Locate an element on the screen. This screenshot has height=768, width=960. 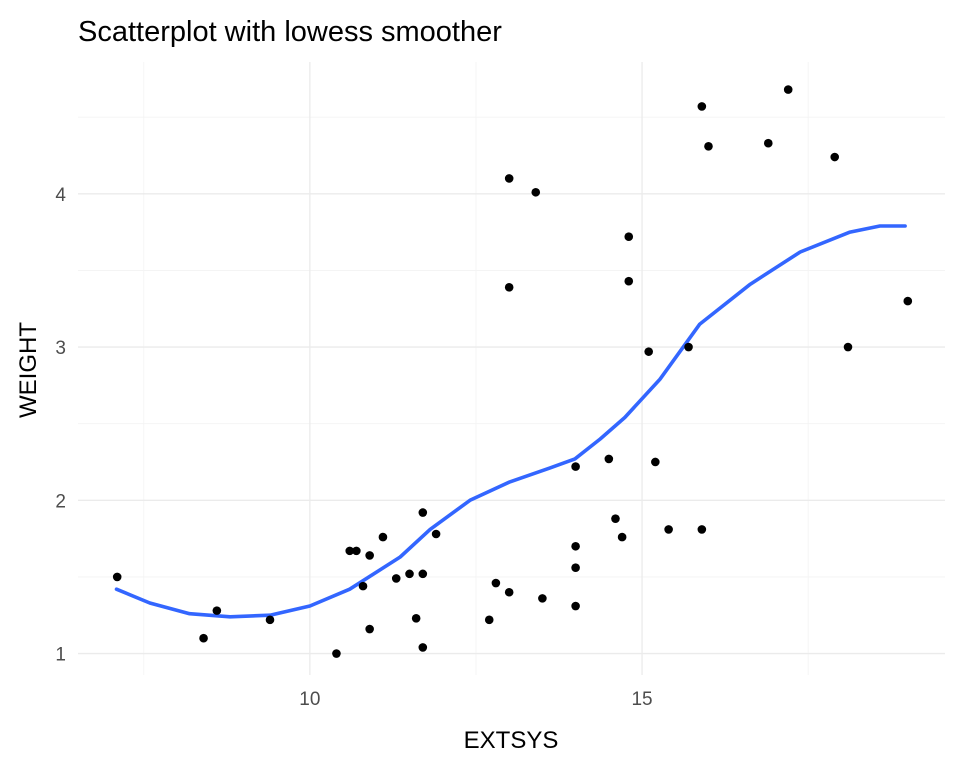
y-tick-label: 4 is located at coordinates (60, 195).